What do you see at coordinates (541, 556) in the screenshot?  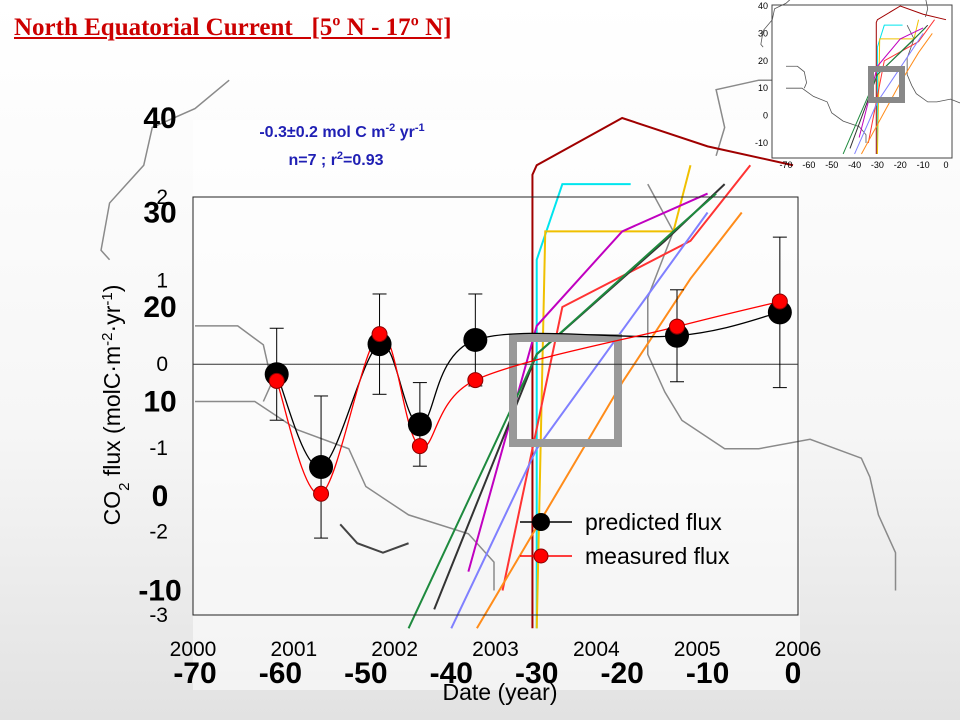 I see `legend-measured-marker` at bounding box center [541, 556].